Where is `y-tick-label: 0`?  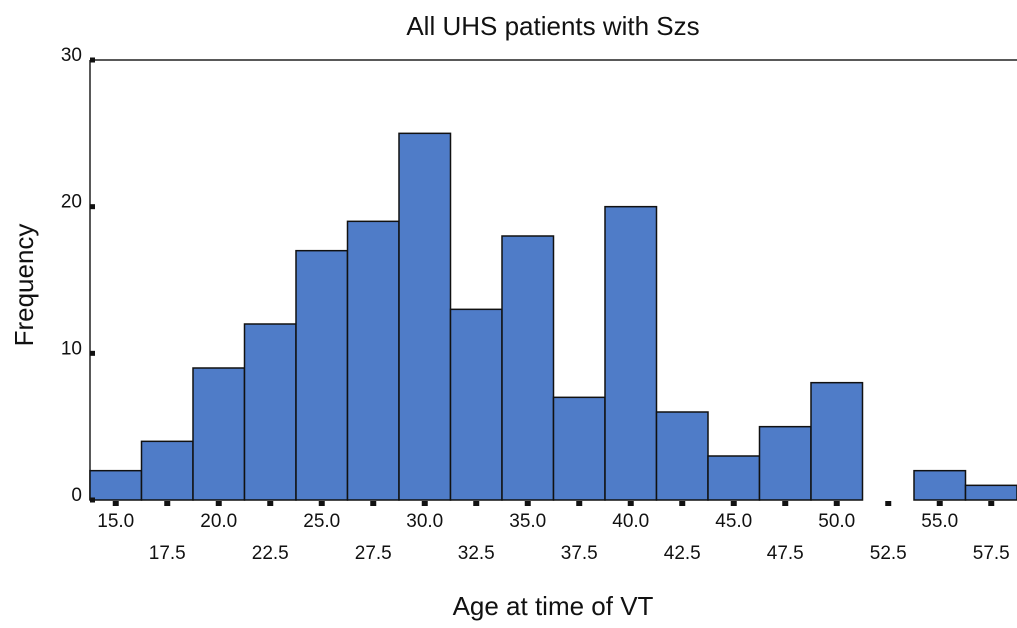
y-tick-label: 0 is located at coordinates (76, 495).